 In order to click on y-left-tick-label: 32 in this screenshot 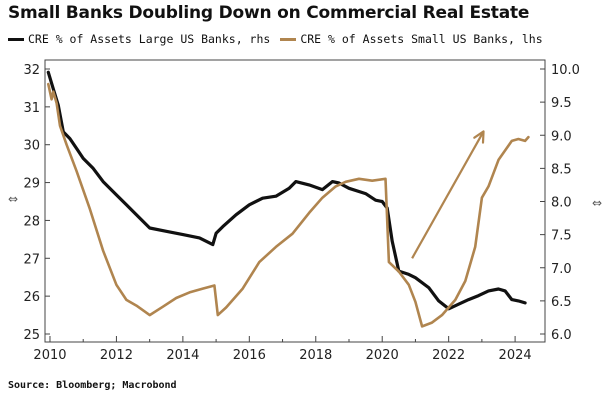, I will do `click(31, 70)`.